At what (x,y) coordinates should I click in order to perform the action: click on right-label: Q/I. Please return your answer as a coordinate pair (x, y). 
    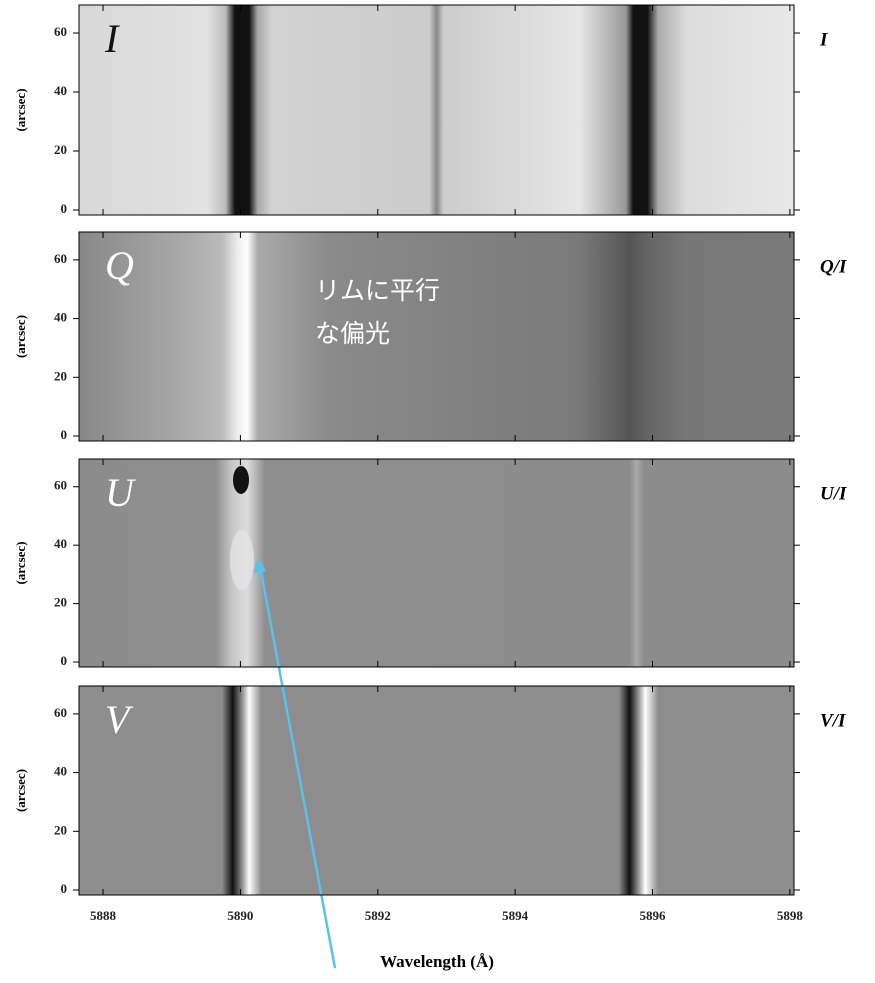
    Looking at the image, I should click on (833, 266).